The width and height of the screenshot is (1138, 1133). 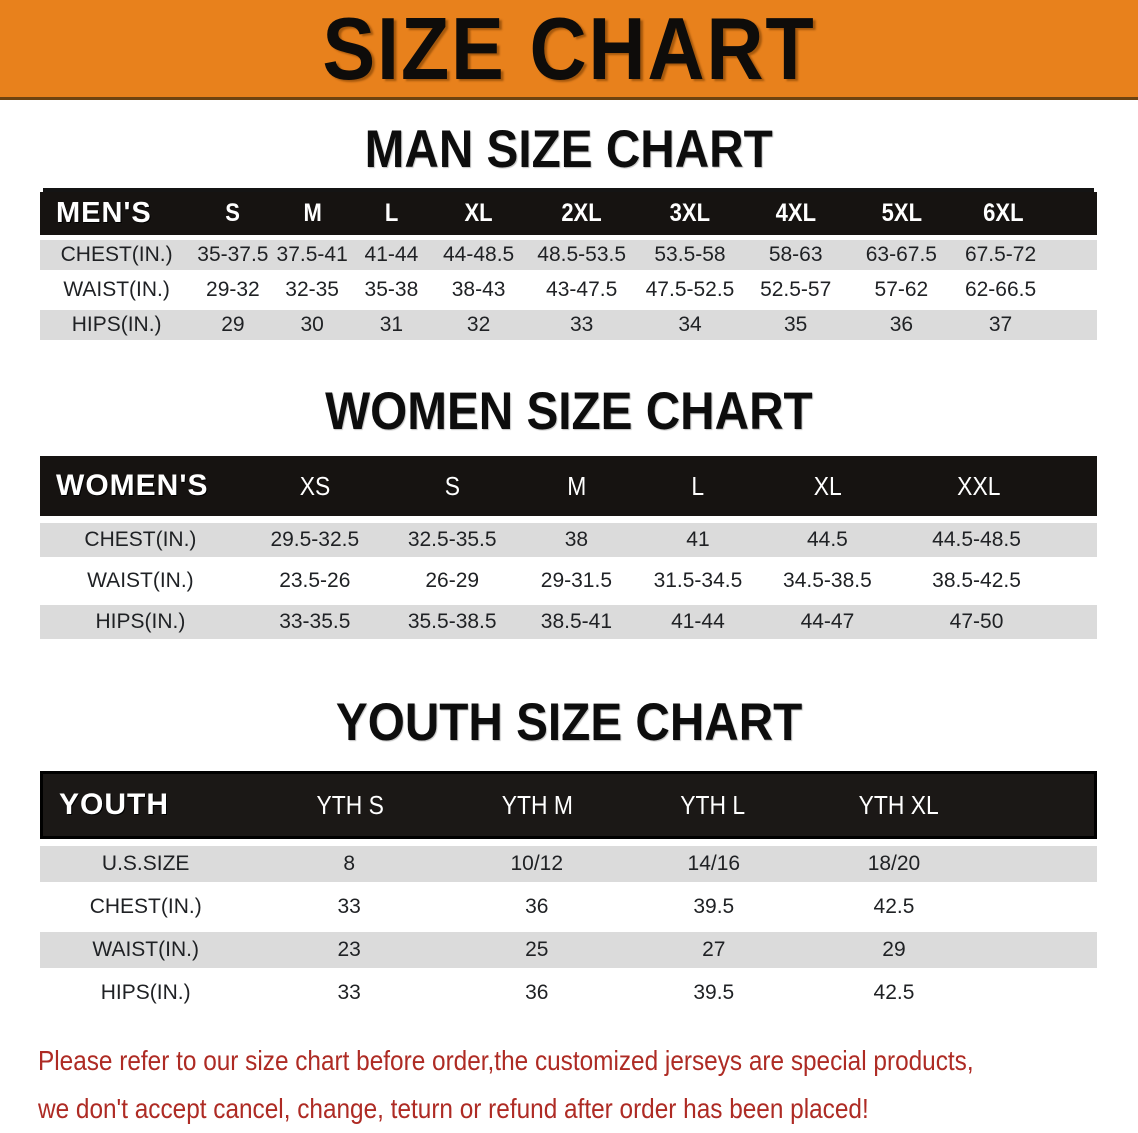 I want to click on measurement-value: 32.5-35.5, so click(x=452, y=539).